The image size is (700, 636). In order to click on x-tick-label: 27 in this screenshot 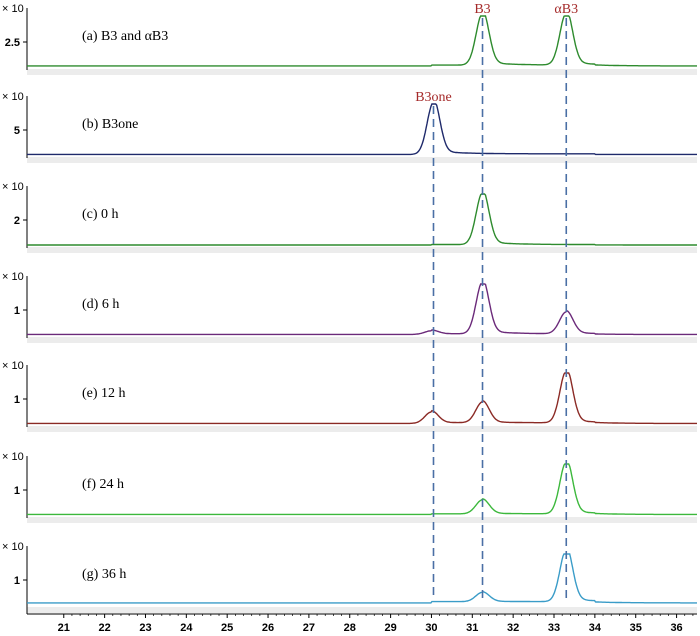, I will do `click(309, 628)`.